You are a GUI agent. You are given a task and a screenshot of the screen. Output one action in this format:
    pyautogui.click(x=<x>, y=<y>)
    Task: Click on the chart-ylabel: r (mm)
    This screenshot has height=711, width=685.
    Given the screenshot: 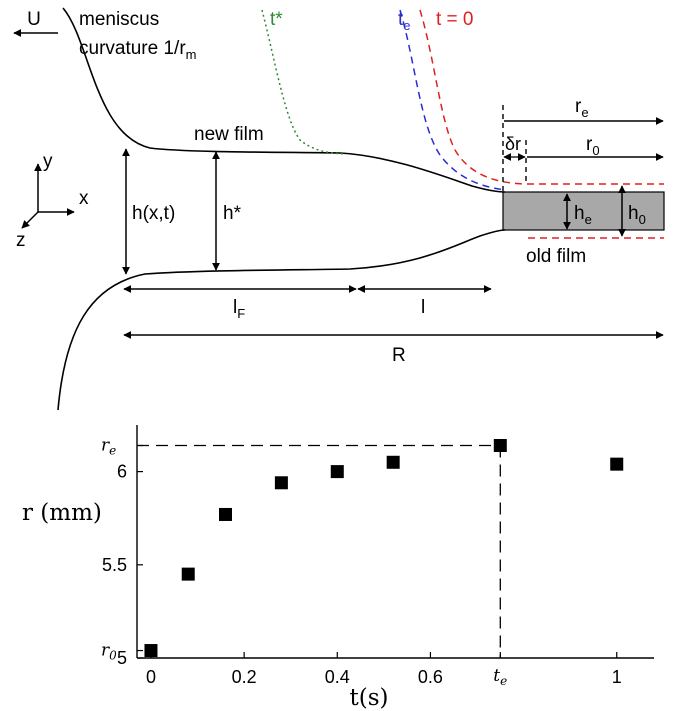 What is the action you would take?
    pyautogui.click(x=62, y=513)
    